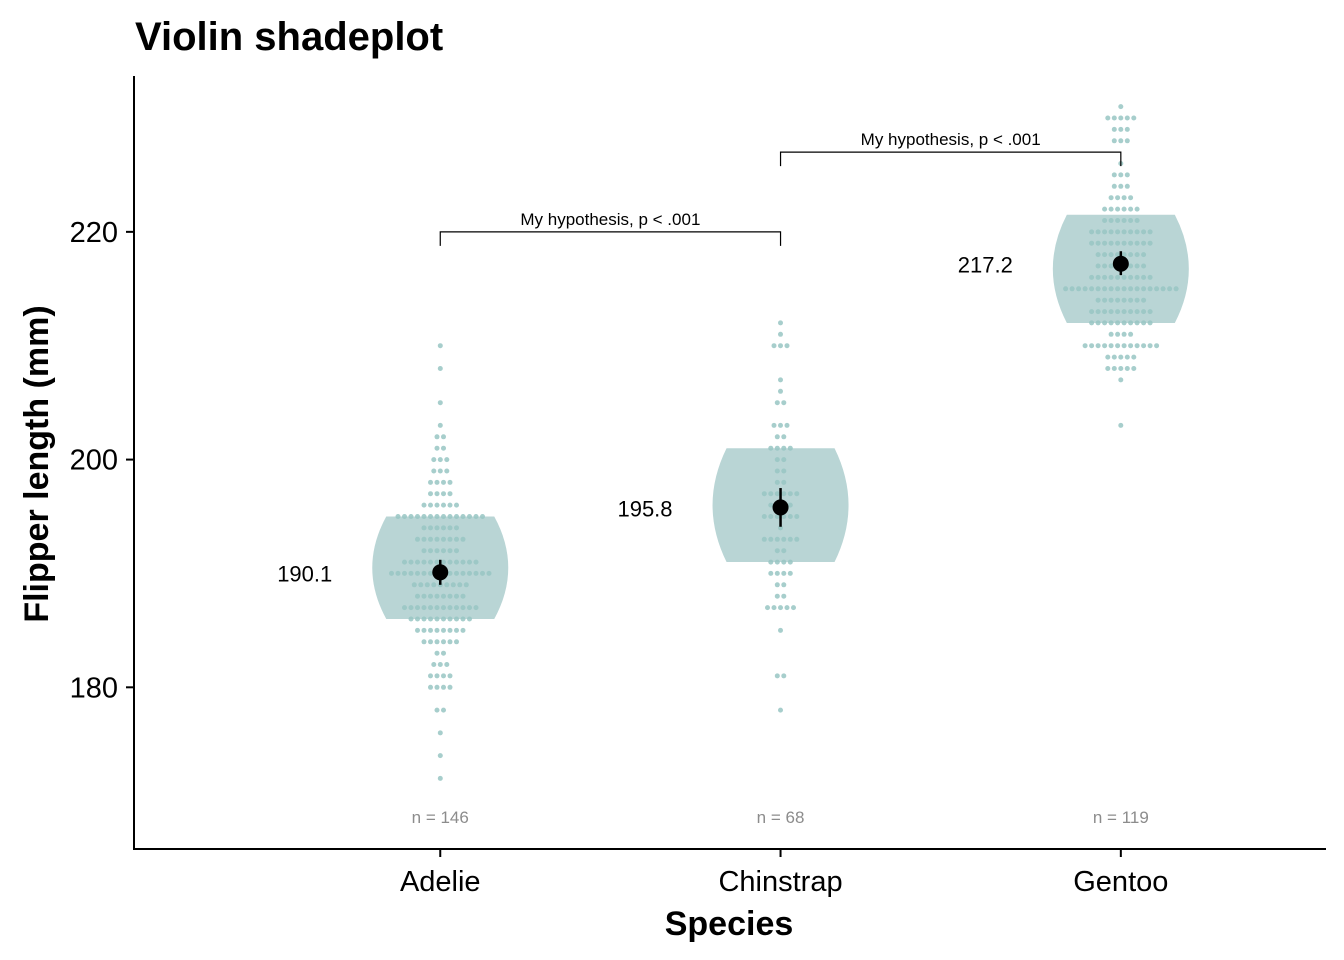  I want to click on mean-label: 195.8, so click(644, 508).